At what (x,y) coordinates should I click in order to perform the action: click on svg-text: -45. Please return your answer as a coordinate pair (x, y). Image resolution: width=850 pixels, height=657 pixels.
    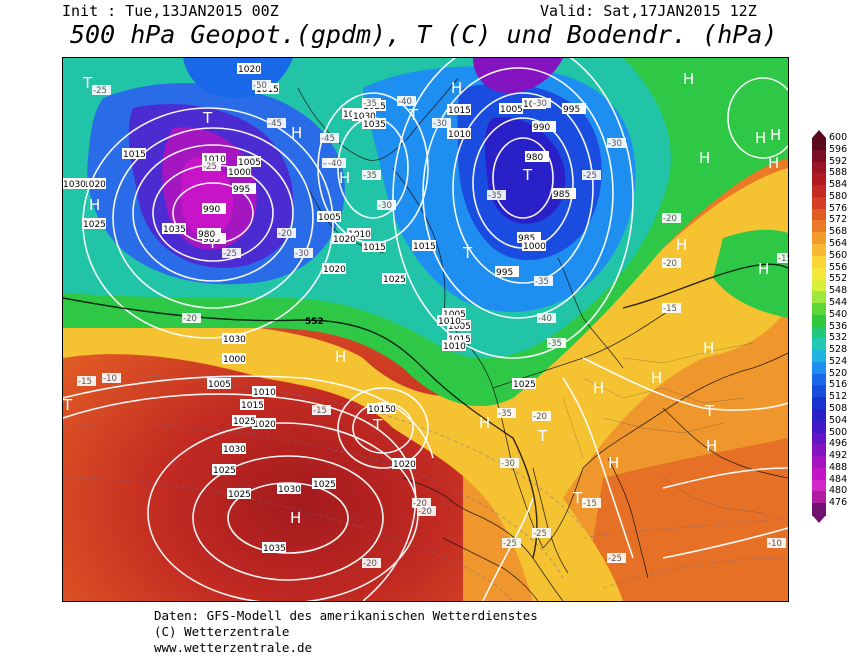
    Looking at the image, I should click on (328, 139).